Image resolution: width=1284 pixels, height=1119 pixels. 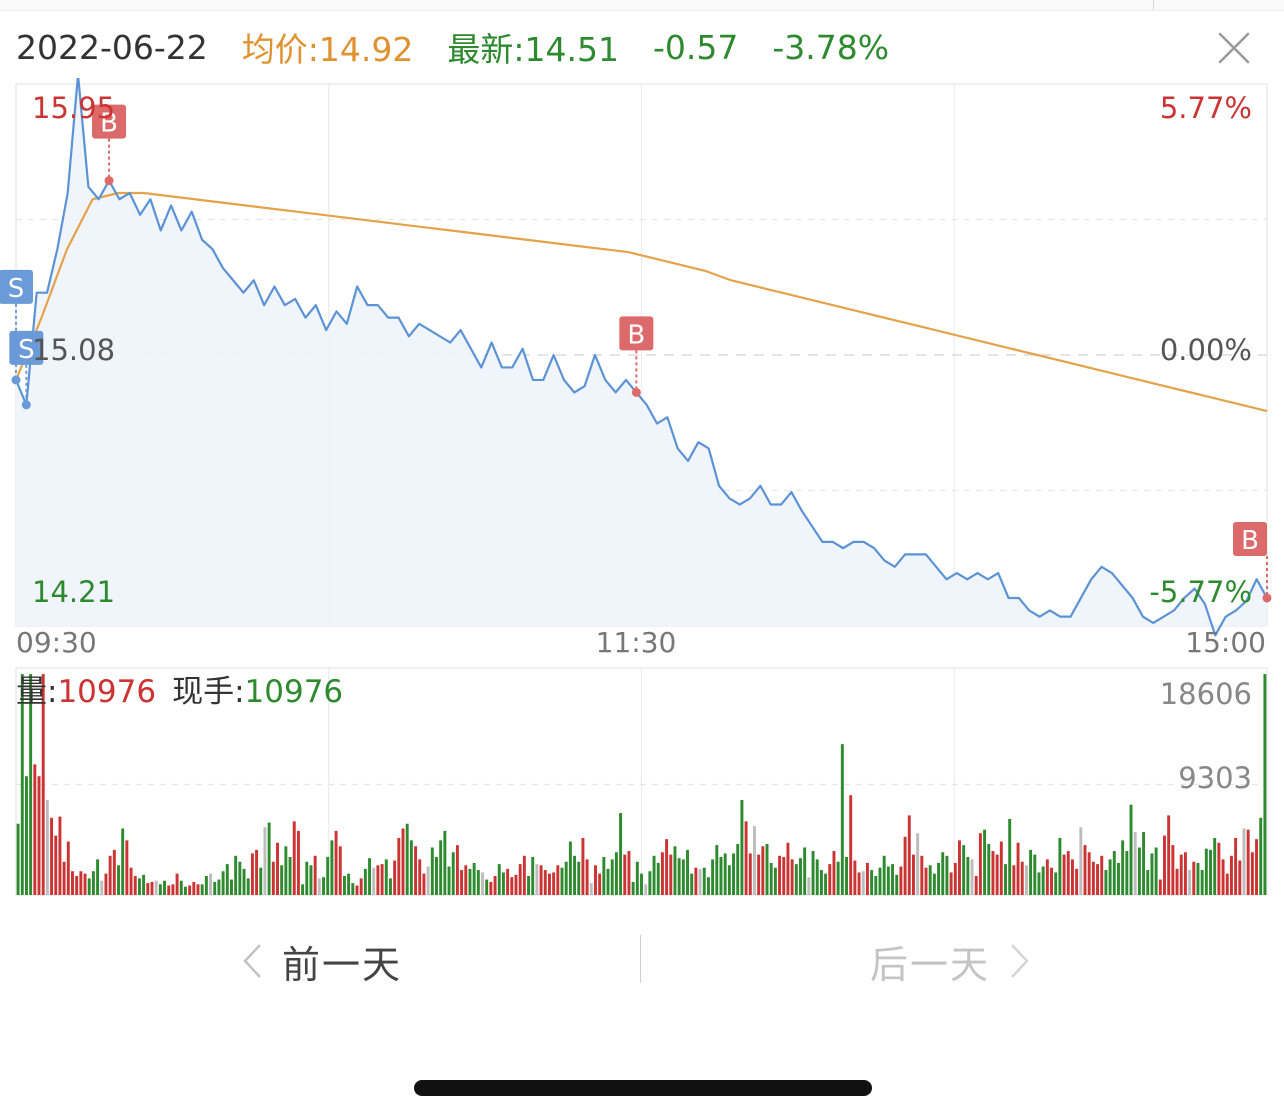 I want to click on prev-day-button: 前一天, so click(x=321, y=961).